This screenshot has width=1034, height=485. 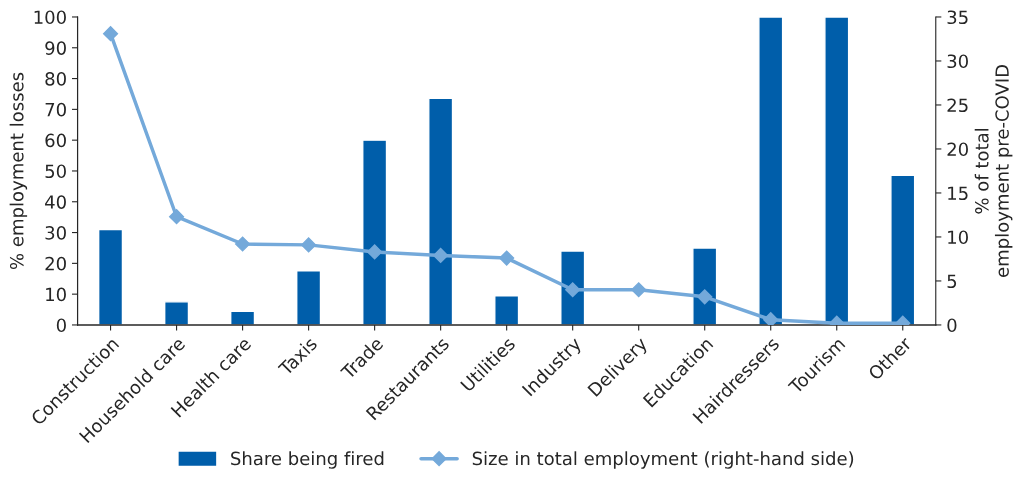 What do you see at coordinates (56, 294) in the screenshot?
I see `y-tick-label: 10` at bounding box center [56, 294].